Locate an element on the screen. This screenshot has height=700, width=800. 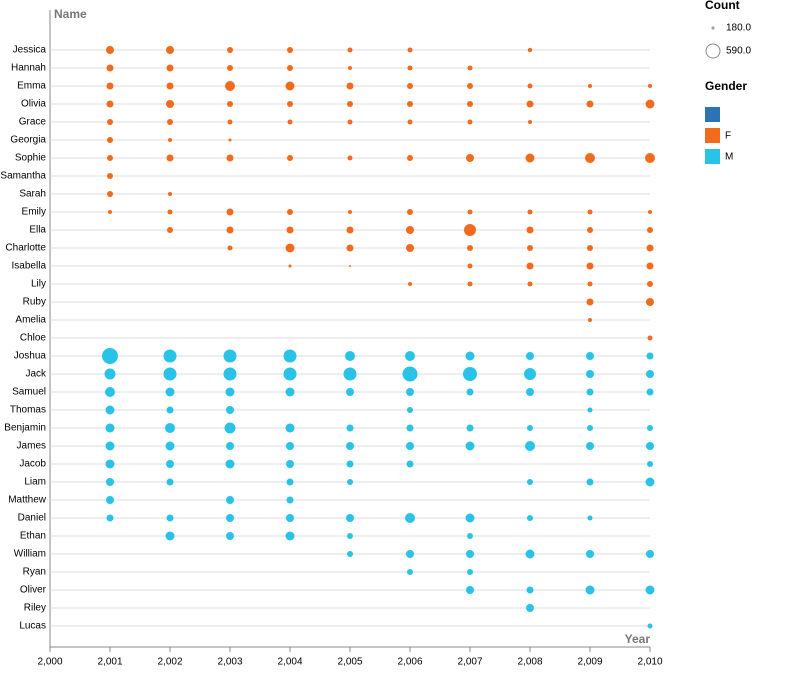
y-tick-label: Georgia is located at coordinates (28, 140).